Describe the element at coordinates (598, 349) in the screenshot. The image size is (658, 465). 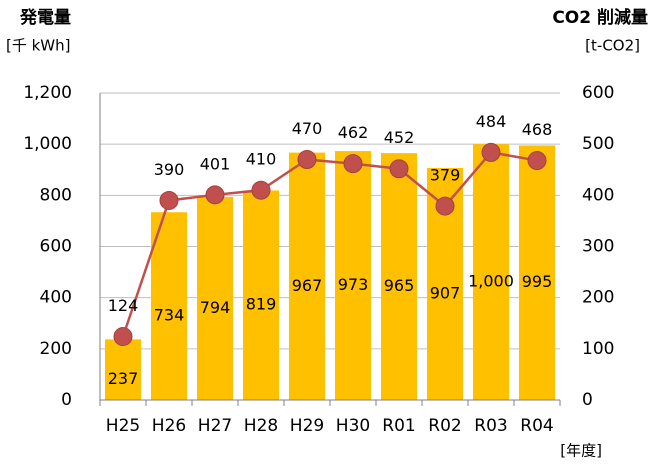
I see `y2-tick-label: 100` at that location.